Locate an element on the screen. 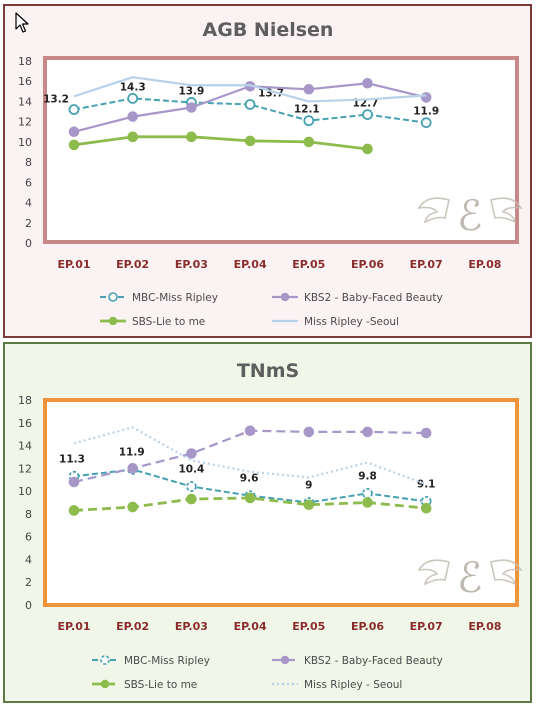  data-label: 9.6 is located at coordinates (249, 479).